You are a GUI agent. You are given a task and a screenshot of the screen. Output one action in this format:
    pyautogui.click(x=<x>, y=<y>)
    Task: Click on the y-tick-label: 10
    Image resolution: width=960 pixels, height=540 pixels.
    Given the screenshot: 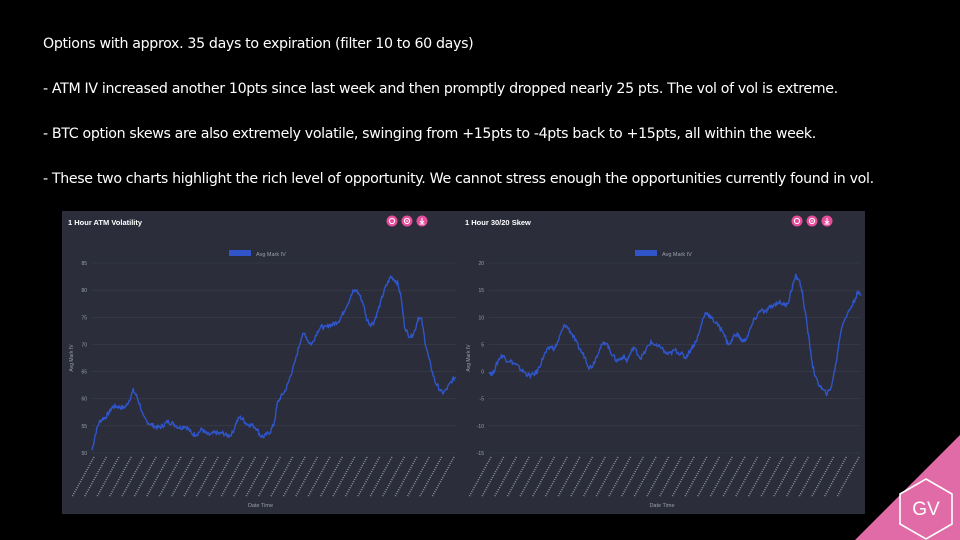 What is the action you would take?
    pyautogui.click(x=481, y=318)
    